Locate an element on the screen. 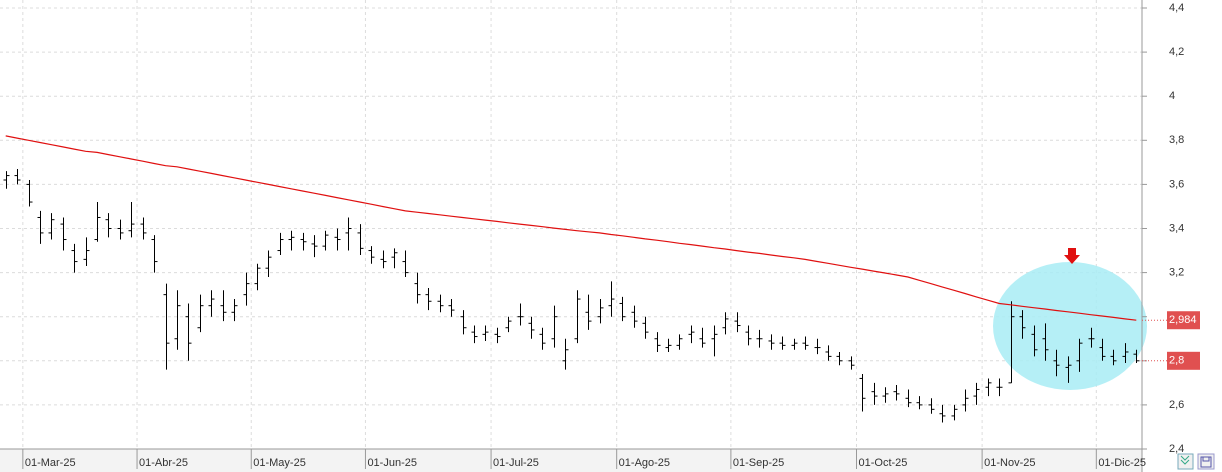 The width and height of the screenshot is (1222, 472). y-tick-label: 3,2 is located at coordinates (1176, 273).